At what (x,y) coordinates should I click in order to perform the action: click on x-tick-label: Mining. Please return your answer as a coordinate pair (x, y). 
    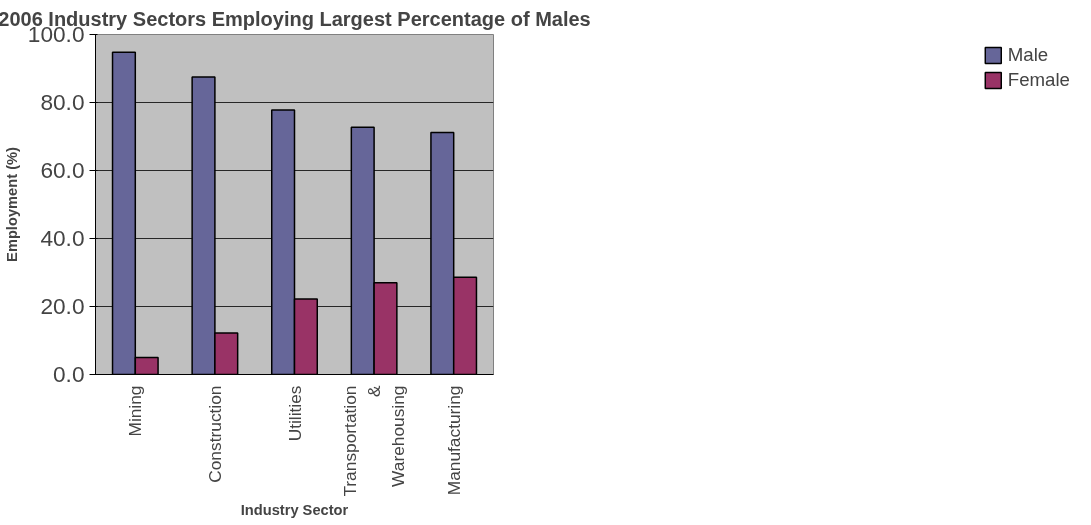
    Looking at the image, I should click on (135, 411).